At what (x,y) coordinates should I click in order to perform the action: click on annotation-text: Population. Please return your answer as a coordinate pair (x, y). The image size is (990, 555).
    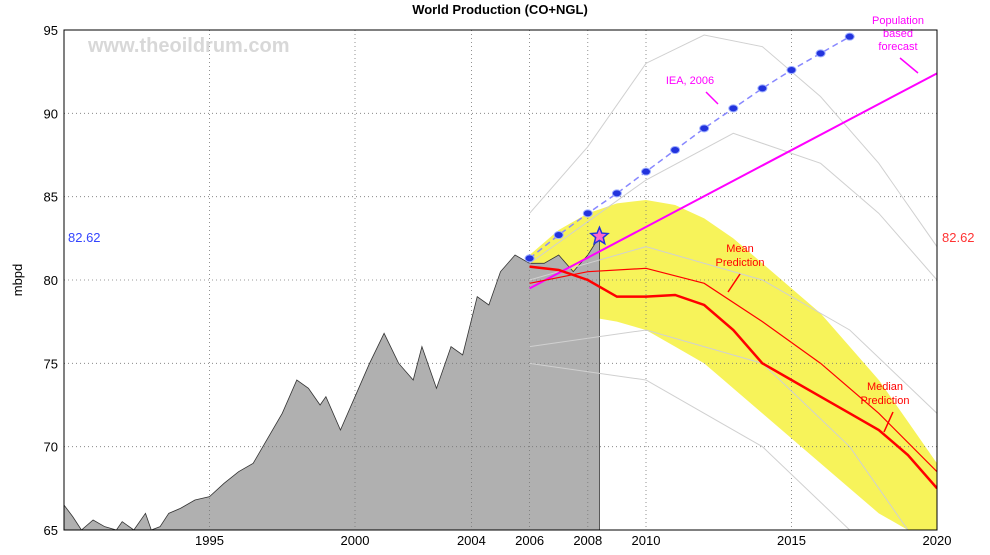
    Looking at the image, I should click on (898, 21).